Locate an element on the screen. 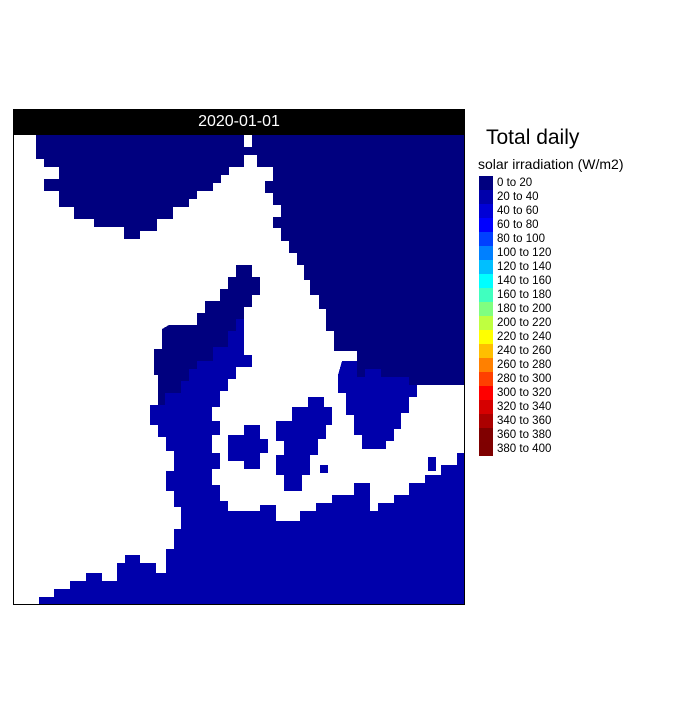  legend-label: 220 to 240 is located at coordinates (524, 337).